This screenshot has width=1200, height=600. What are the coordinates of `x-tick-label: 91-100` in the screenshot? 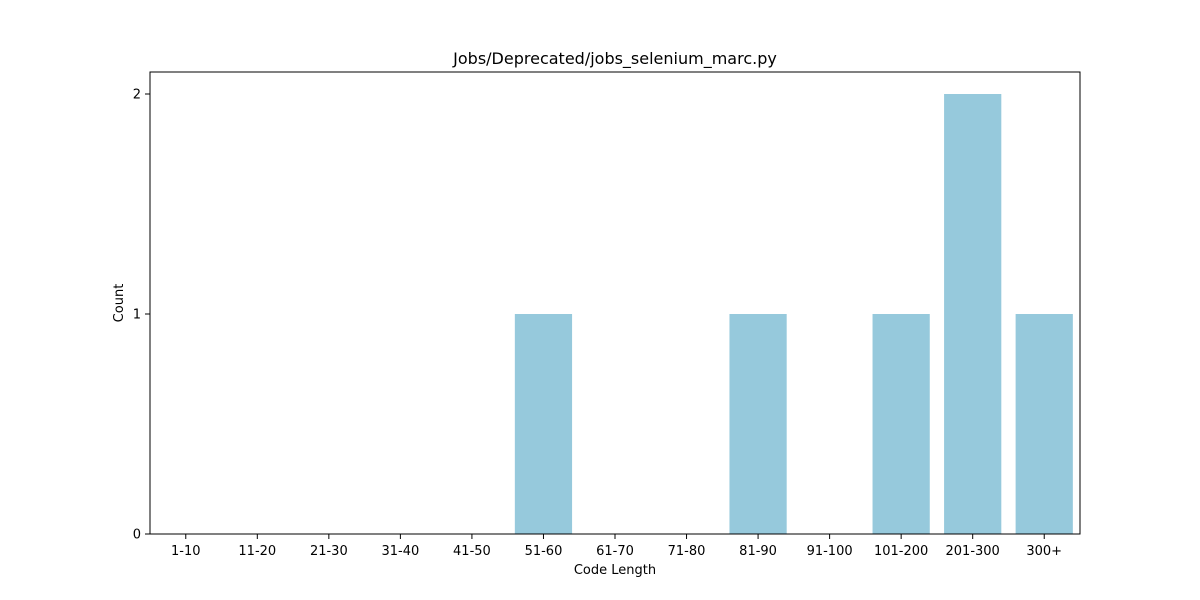 It's located at (830, 551).